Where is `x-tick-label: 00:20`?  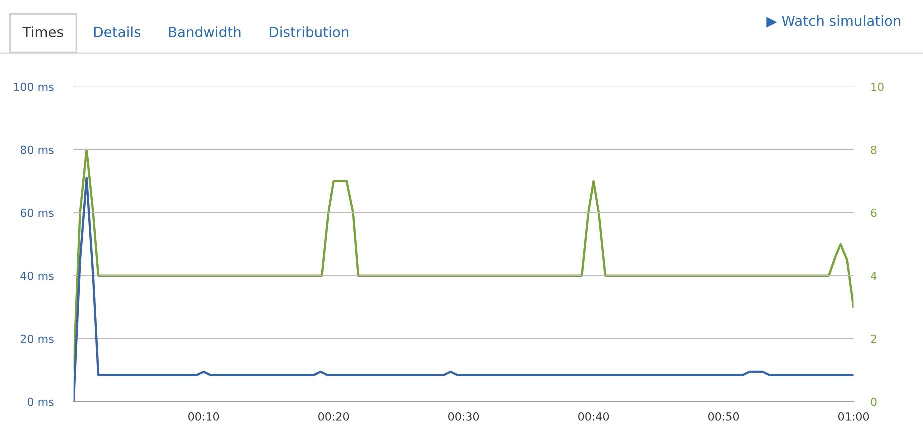 x-tick-label: 00:20 is located at coordinates (334, 416).